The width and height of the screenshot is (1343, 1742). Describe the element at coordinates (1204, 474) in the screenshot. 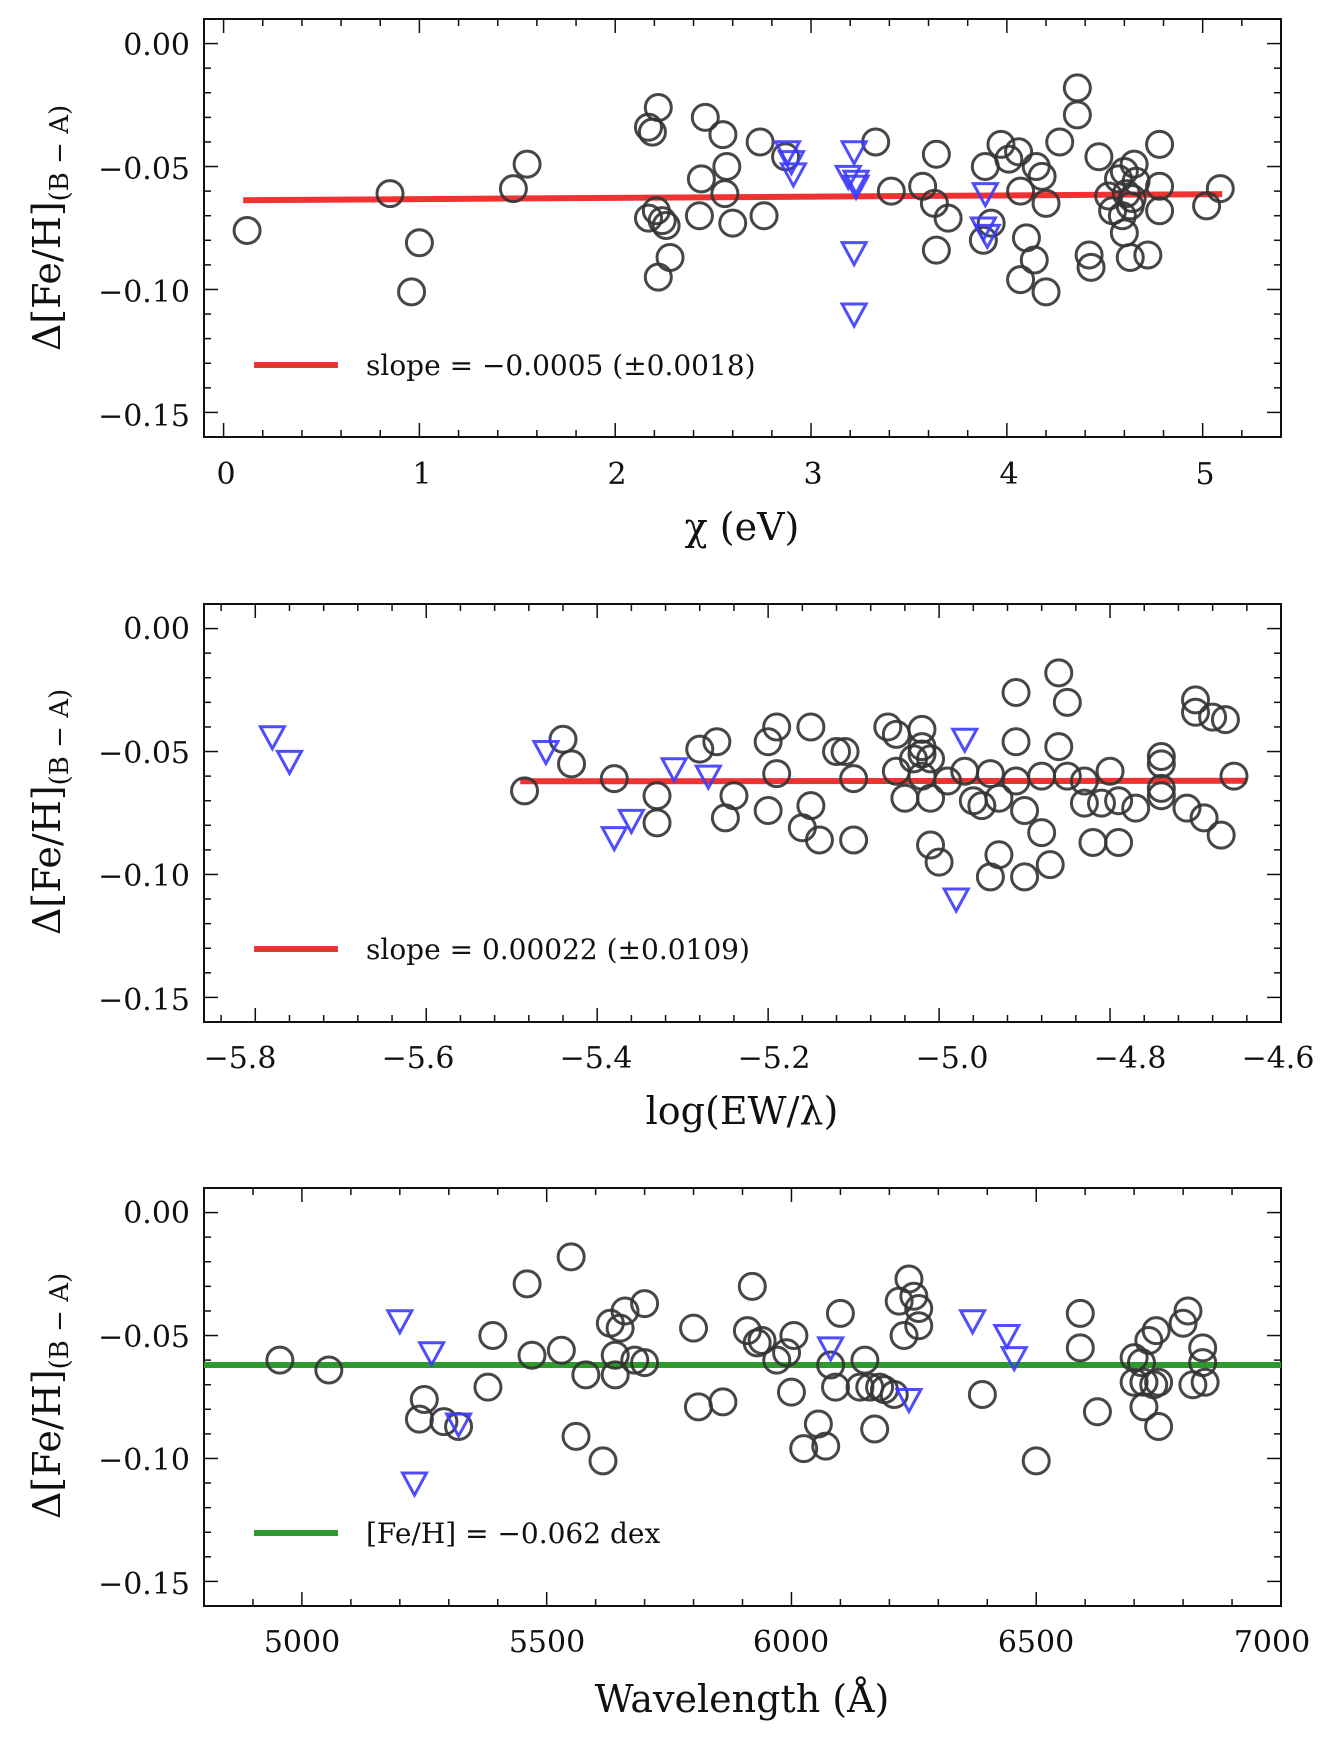

I see `x-tick-label: 5` at that location.